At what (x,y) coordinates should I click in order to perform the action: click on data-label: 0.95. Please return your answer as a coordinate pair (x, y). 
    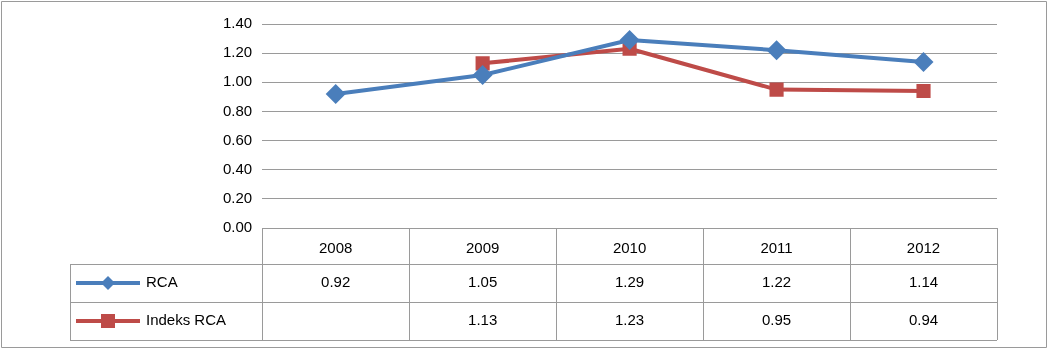
    Looking at the image, I should click on (776, 320).